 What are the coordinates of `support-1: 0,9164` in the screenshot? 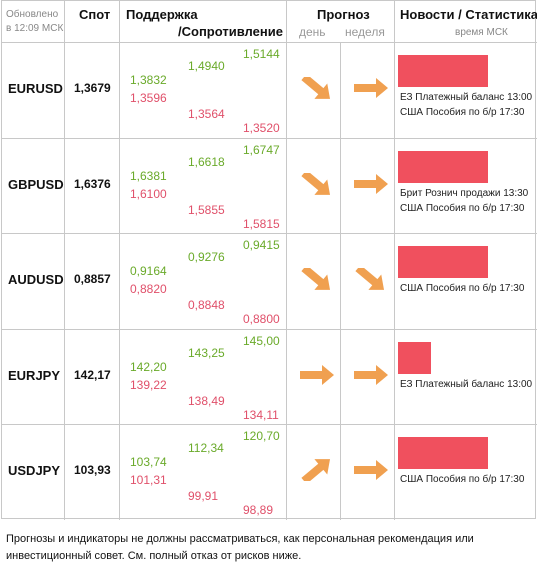 It's located at (148, 271).